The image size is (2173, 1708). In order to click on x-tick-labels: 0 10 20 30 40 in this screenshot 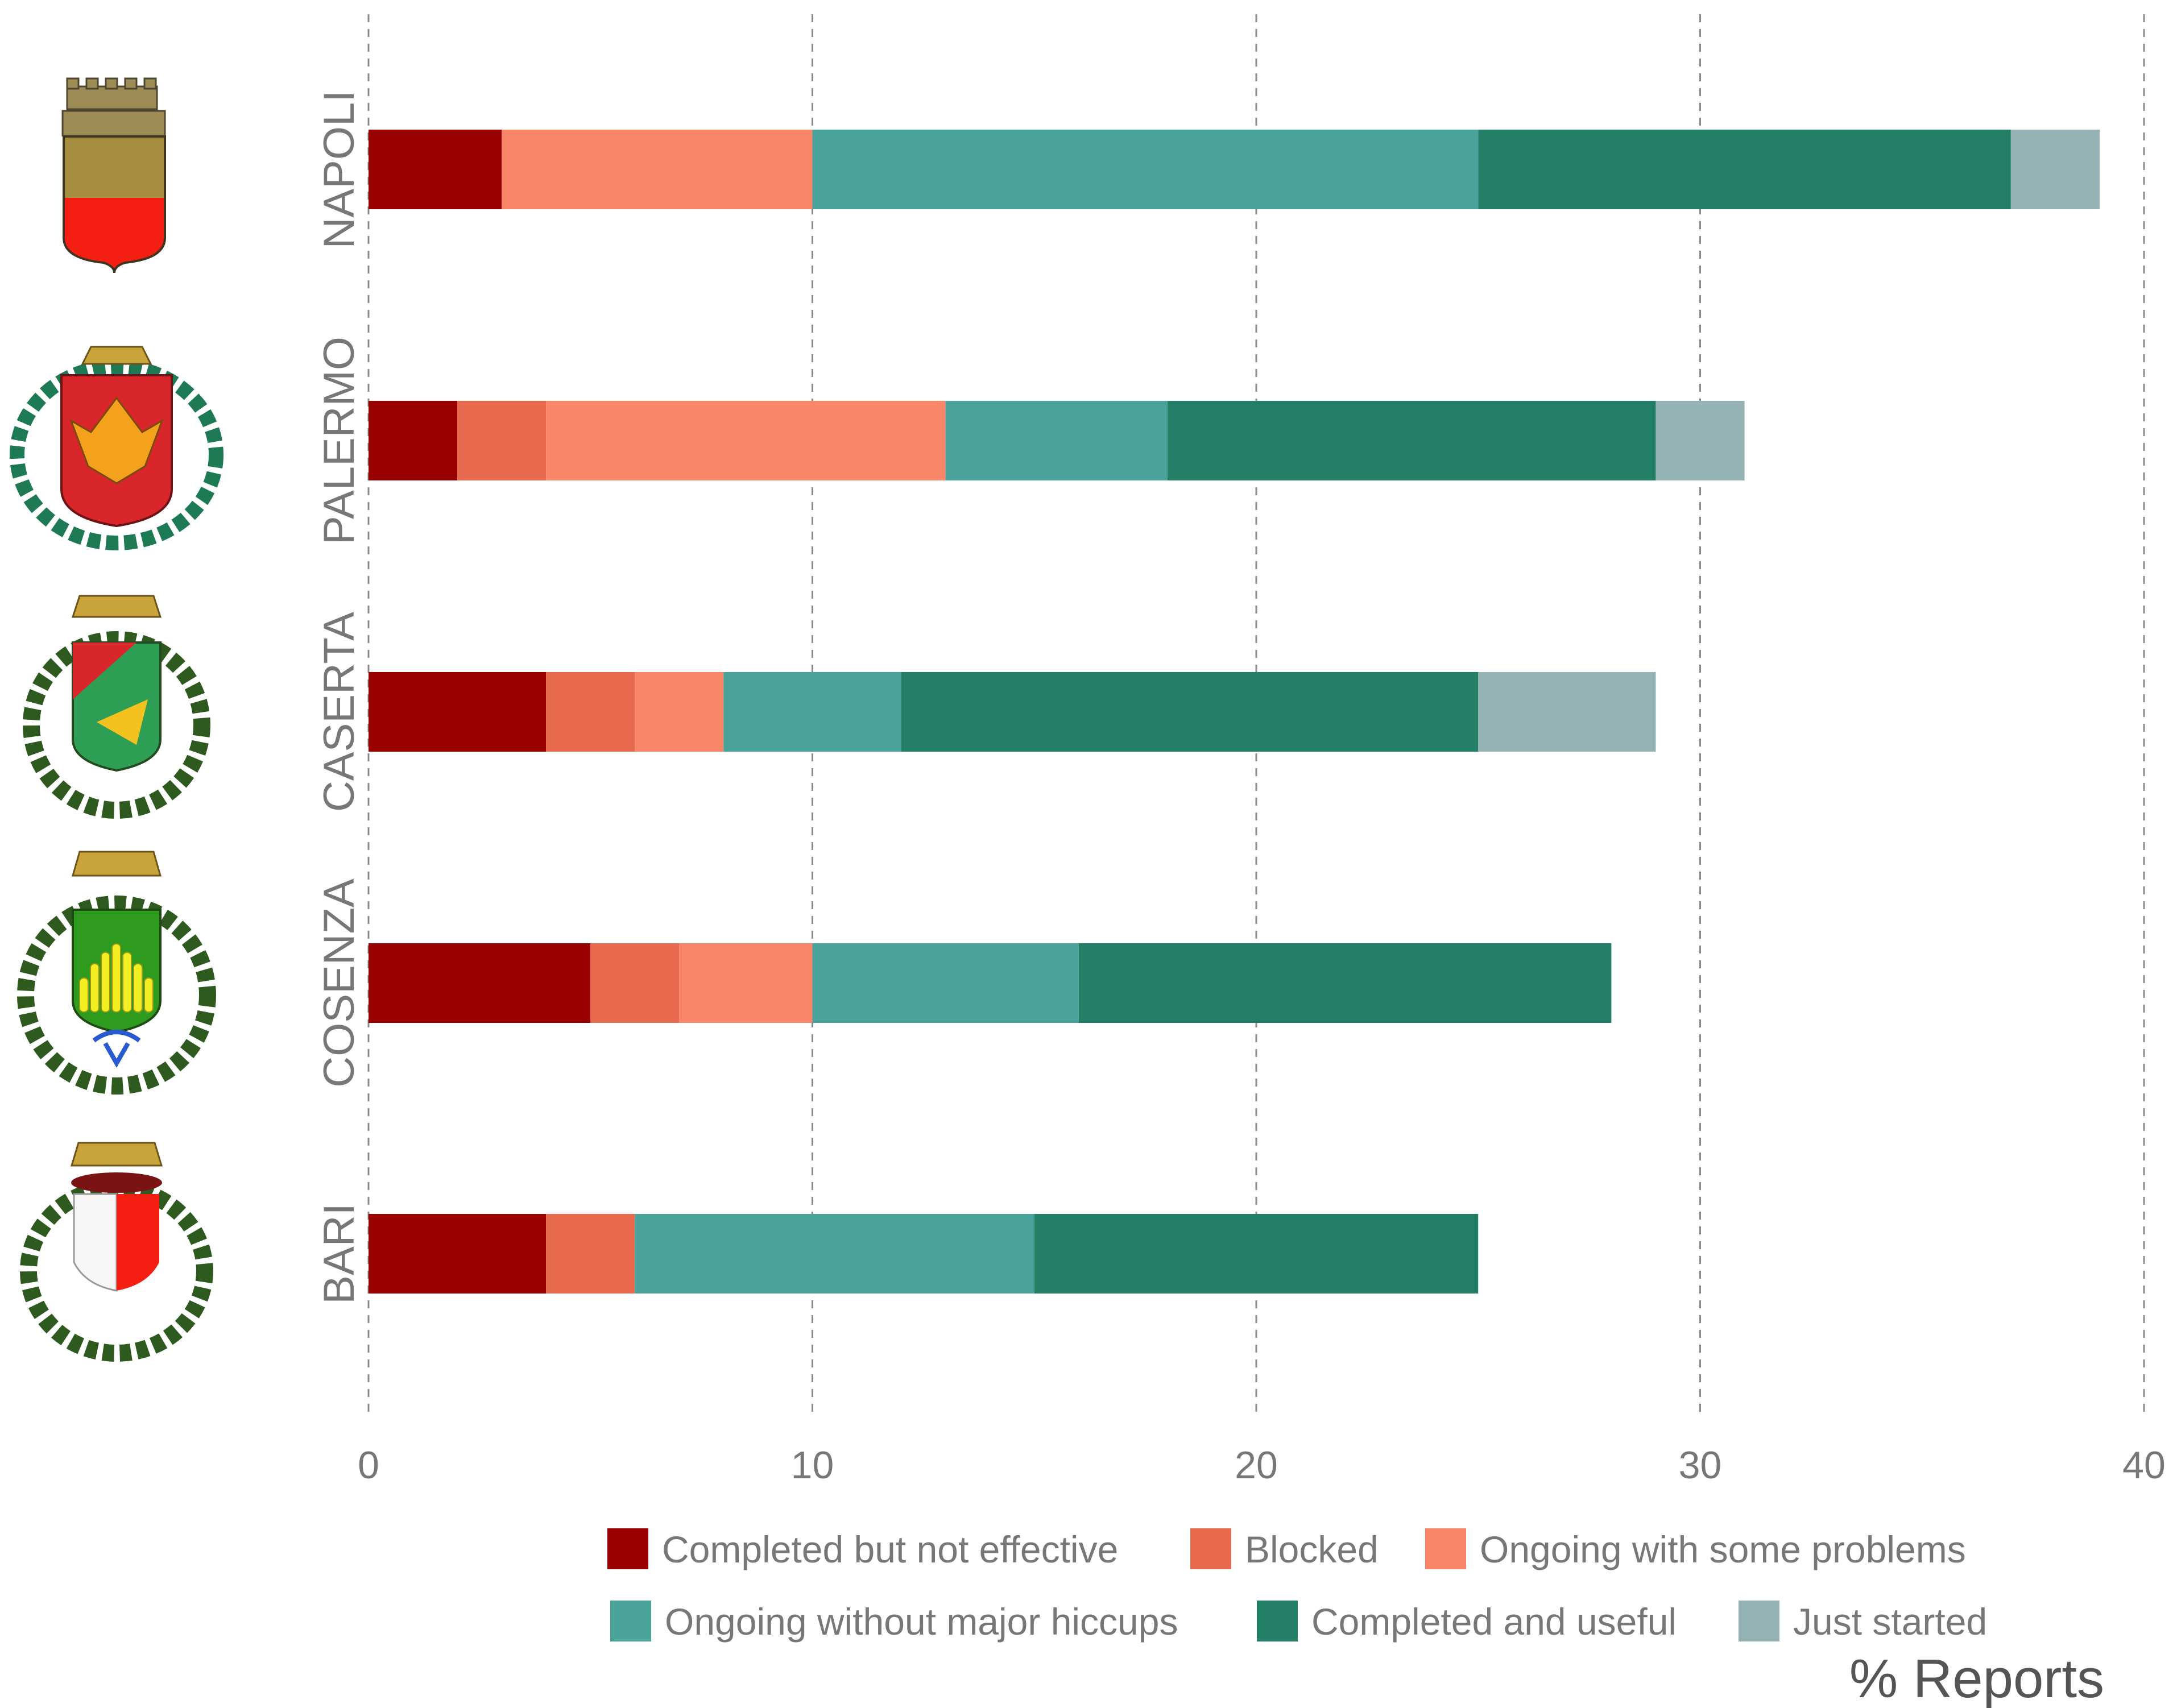, I will do `click(1262, 1465)`.